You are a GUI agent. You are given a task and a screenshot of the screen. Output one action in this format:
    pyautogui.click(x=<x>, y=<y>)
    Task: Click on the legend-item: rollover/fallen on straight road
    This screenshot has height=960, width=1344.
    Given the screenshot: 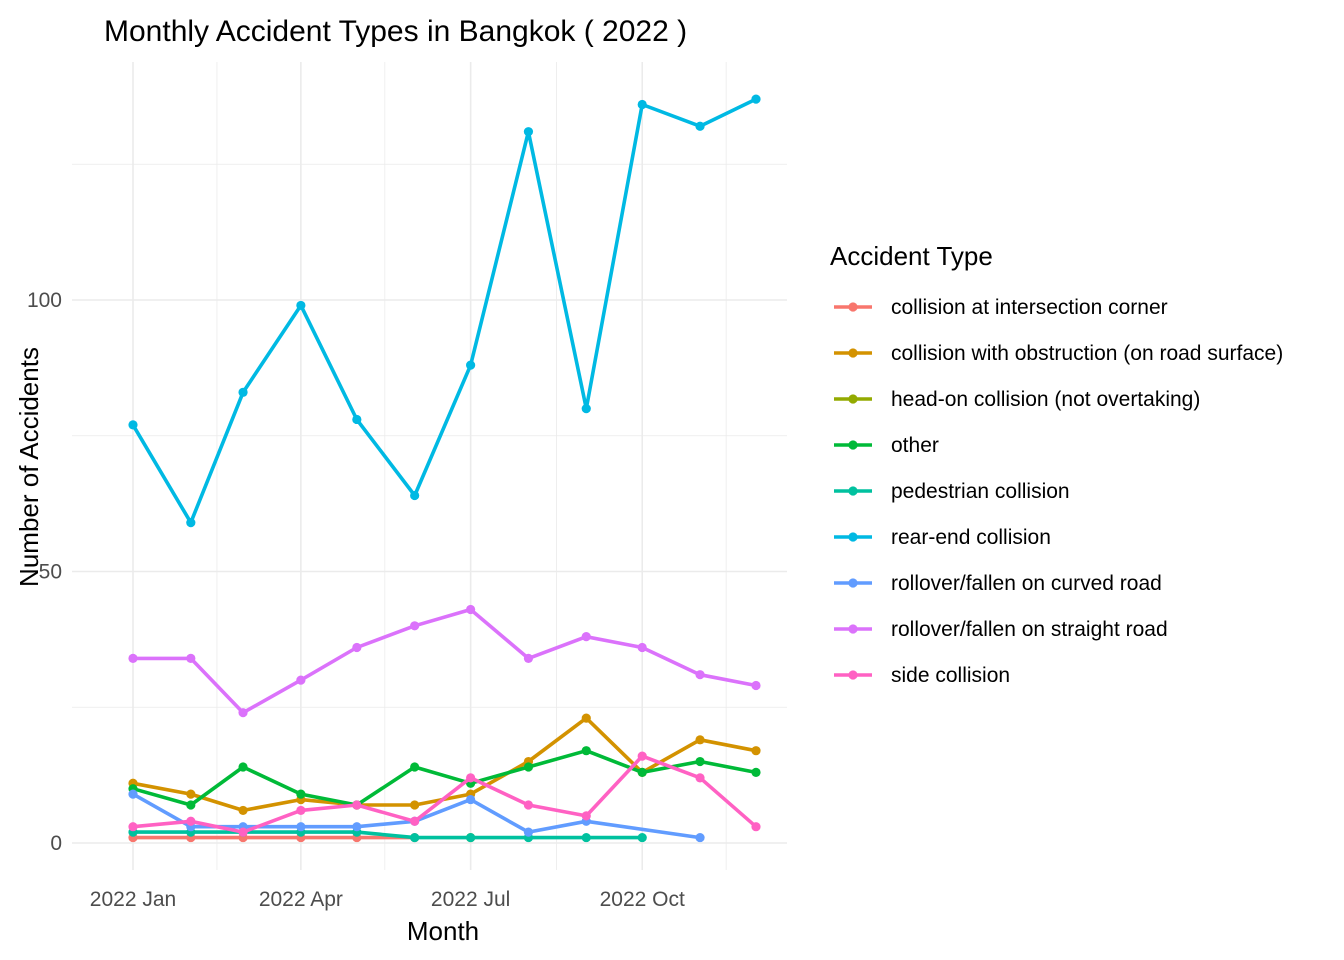 What is the action you would take?
    pyautogui.click(x=1001, y=629)
    